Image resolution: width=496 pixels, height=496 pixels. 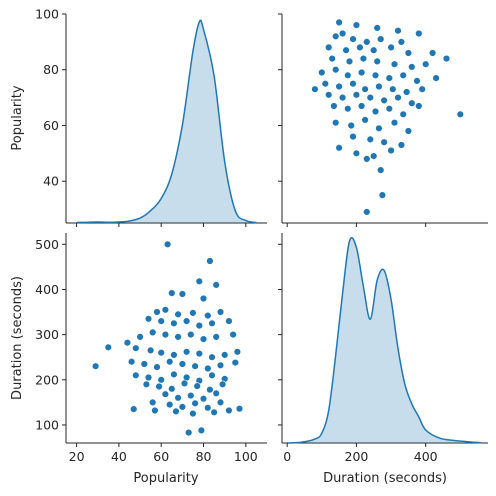 I want to click on y-tick-label: 300, so click(x=47, y=334).